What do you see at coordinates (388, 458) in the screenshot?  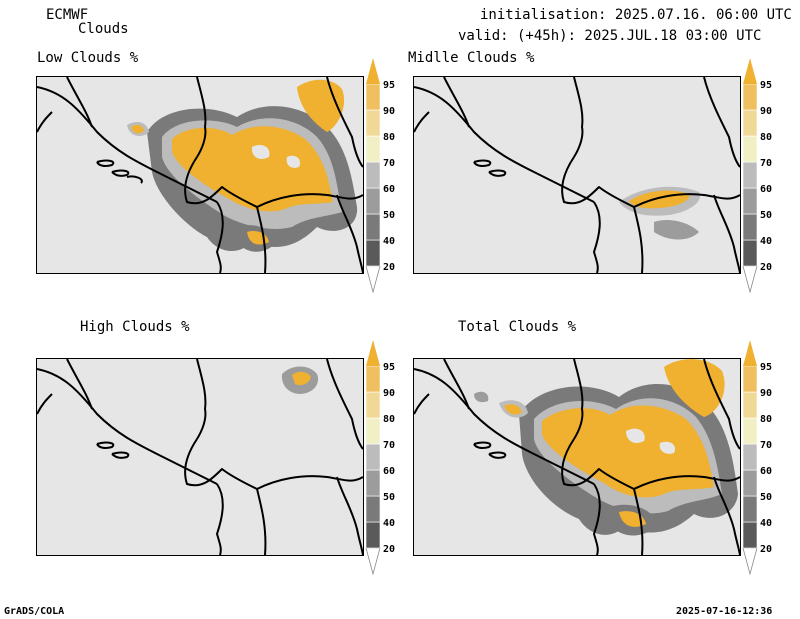 I see `colorbar-high: 20 40 50 60 70 80 90 95` at bounding box center [388, 458].